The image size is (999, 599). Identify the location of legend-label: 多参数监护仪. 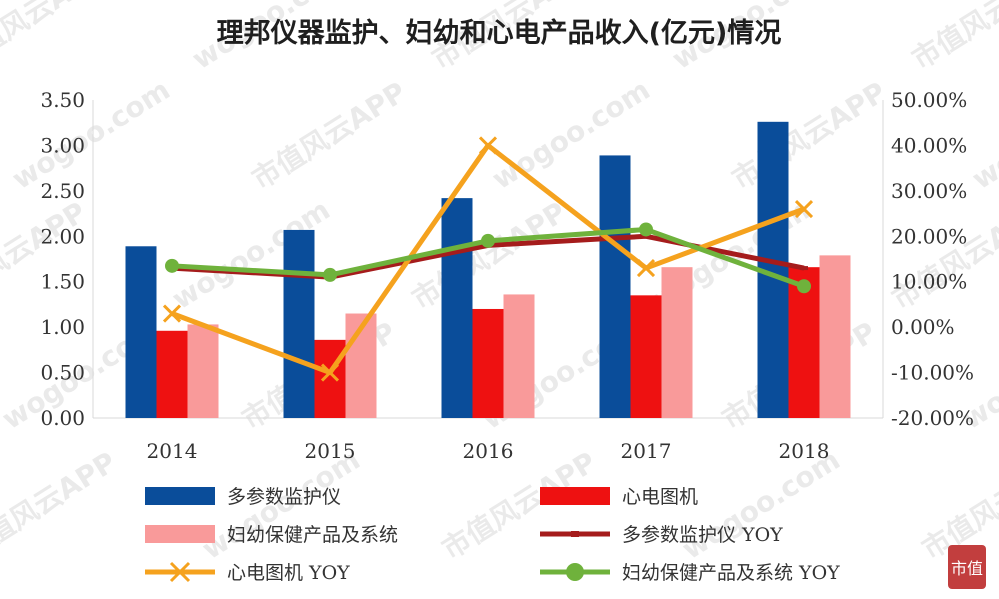
(284, 497).